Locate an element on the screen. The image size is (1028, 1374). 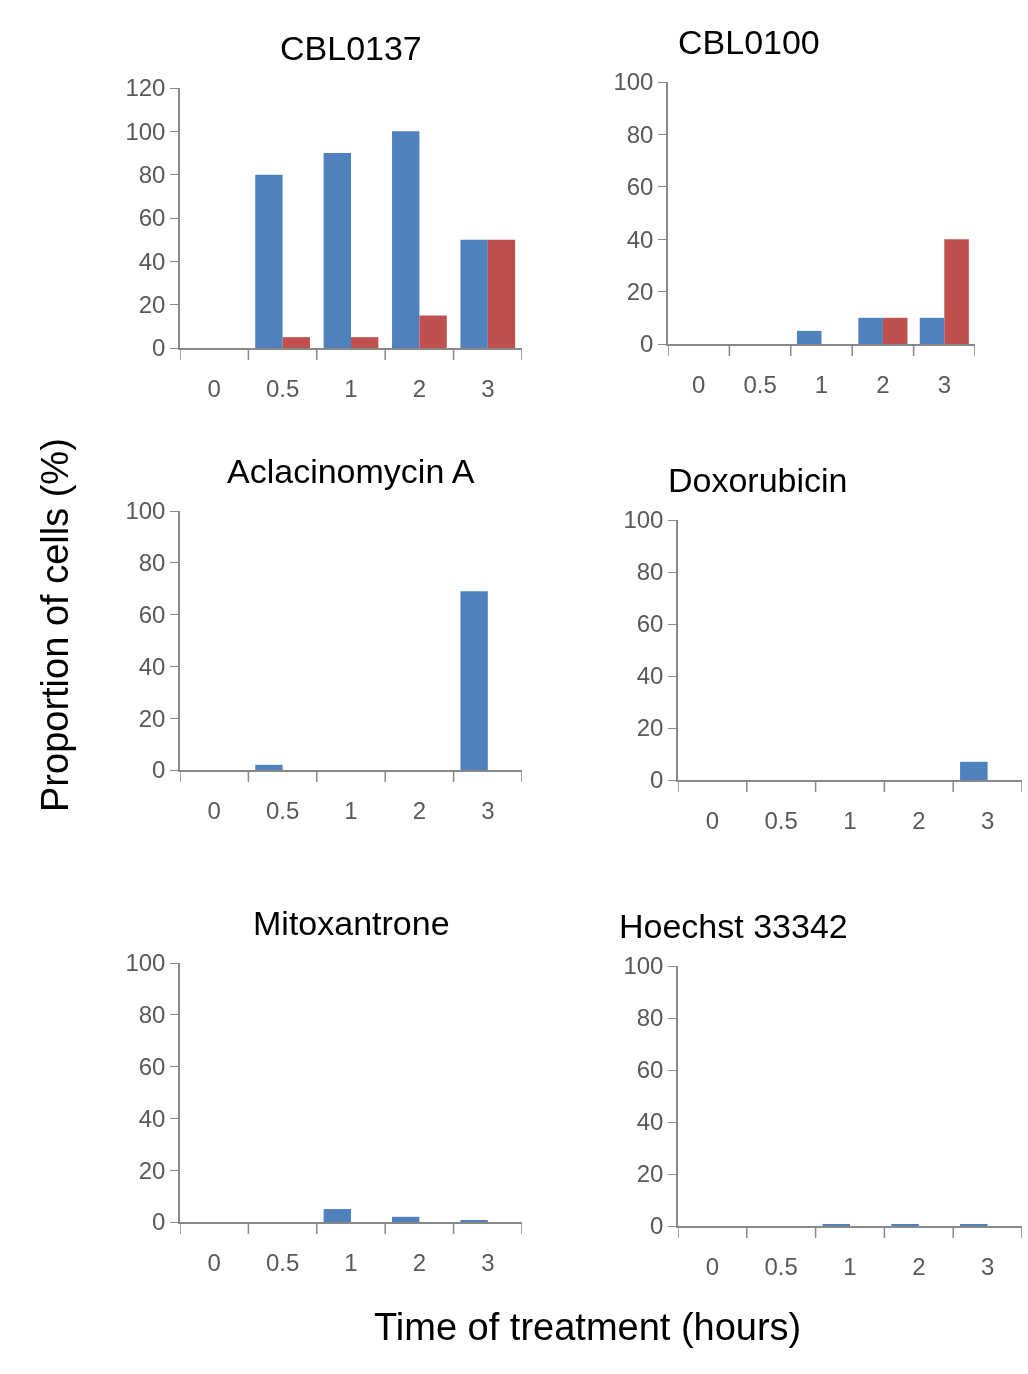
chart-title: Aclacinomycin A is located at coordinates (351, 471).